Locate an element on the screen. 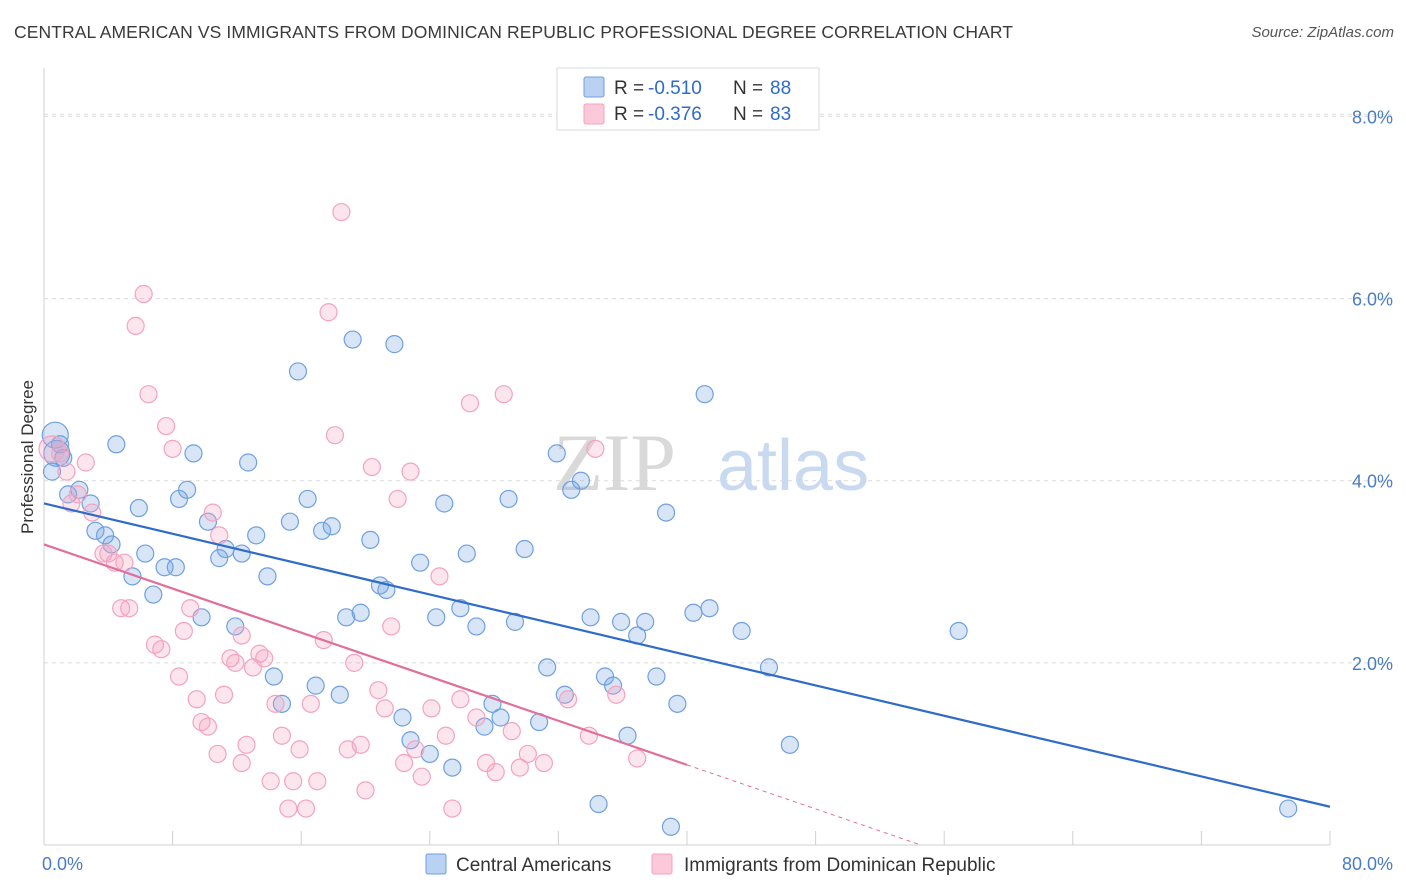  legend: R = -0.510 N = 88 R = -0.376 N = 83 is located at coordinates (688, 99).